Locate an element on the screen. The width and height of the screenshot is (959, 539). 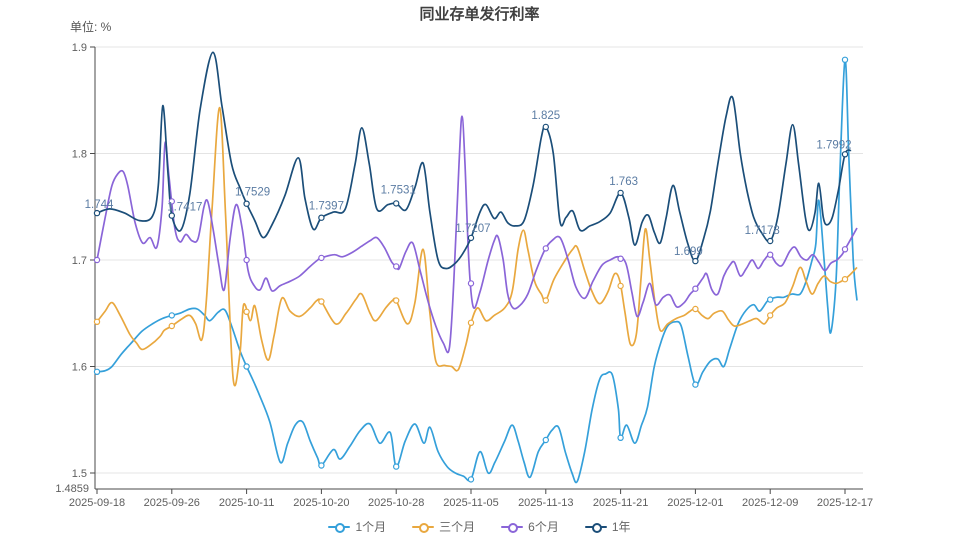
x-axis-tick-label: 2025-11-13 is located at coordinates (545, 503).